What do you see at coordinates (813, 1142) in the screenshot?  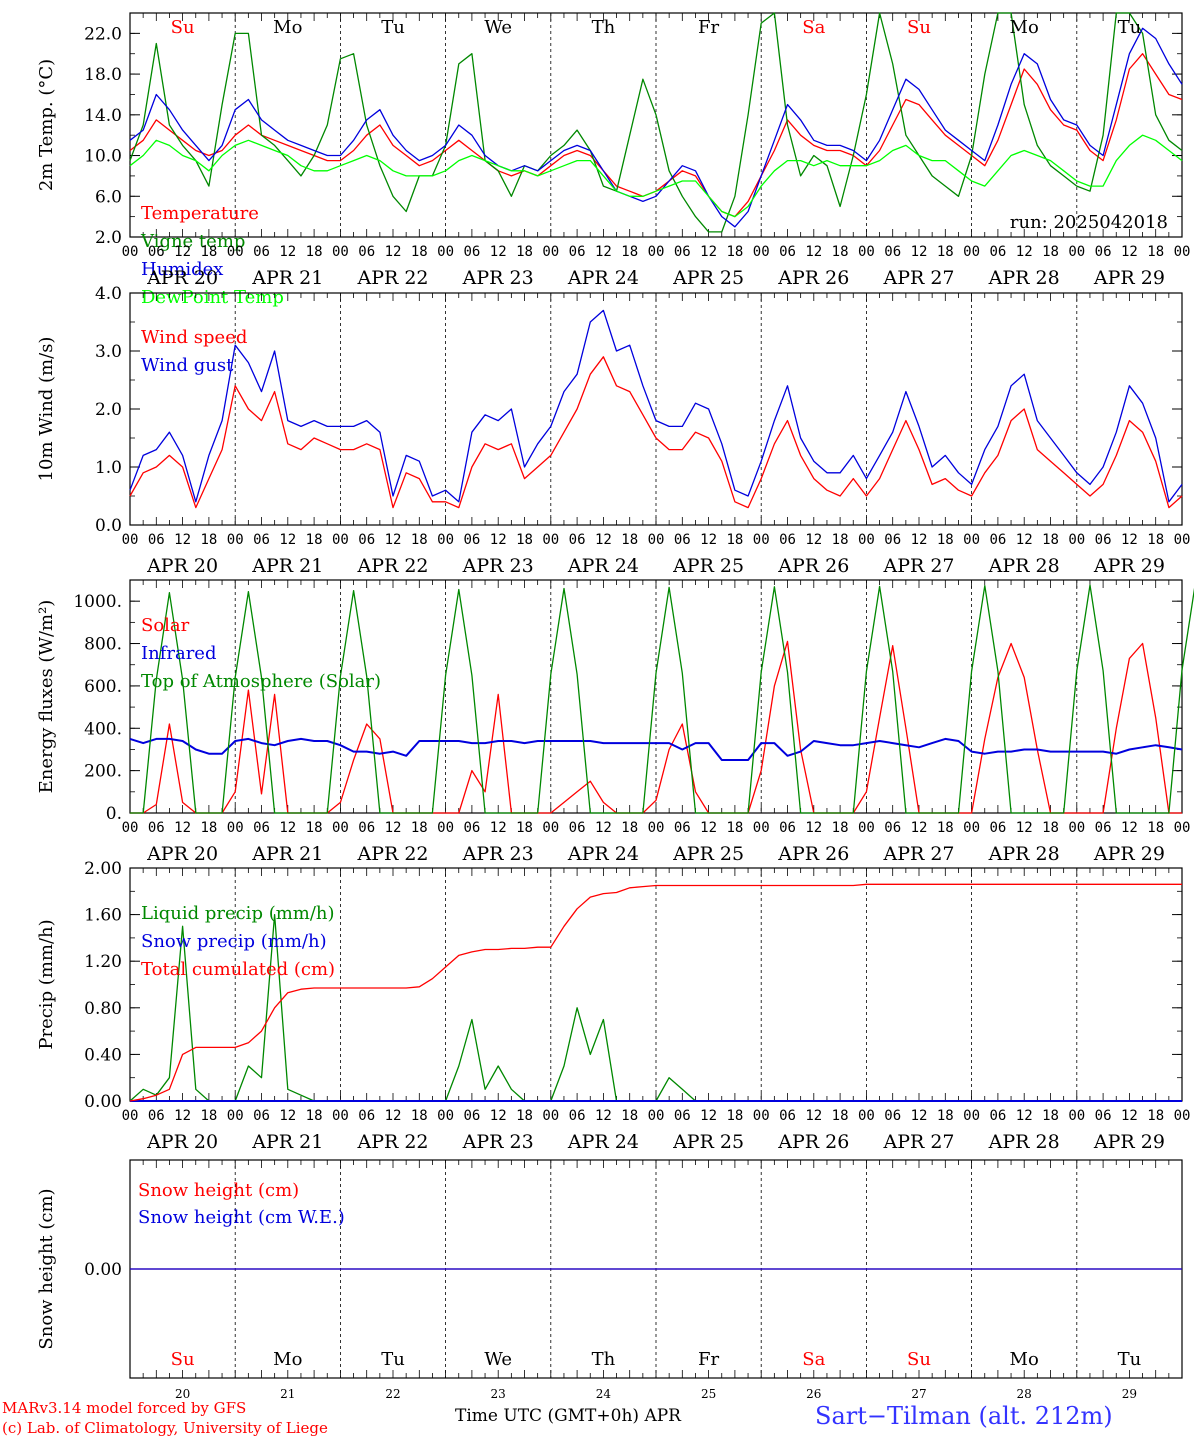 I see `date-label: APR 26` at bounding box center [813, 1142].